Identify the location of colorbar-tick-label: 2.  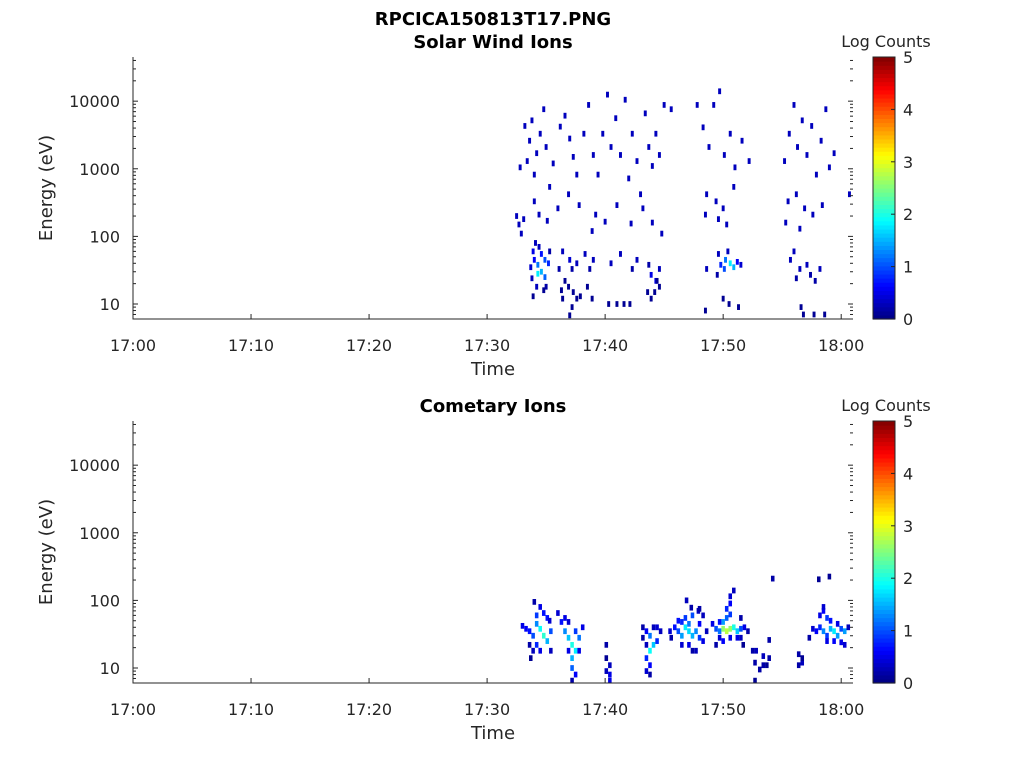
(908, 214).